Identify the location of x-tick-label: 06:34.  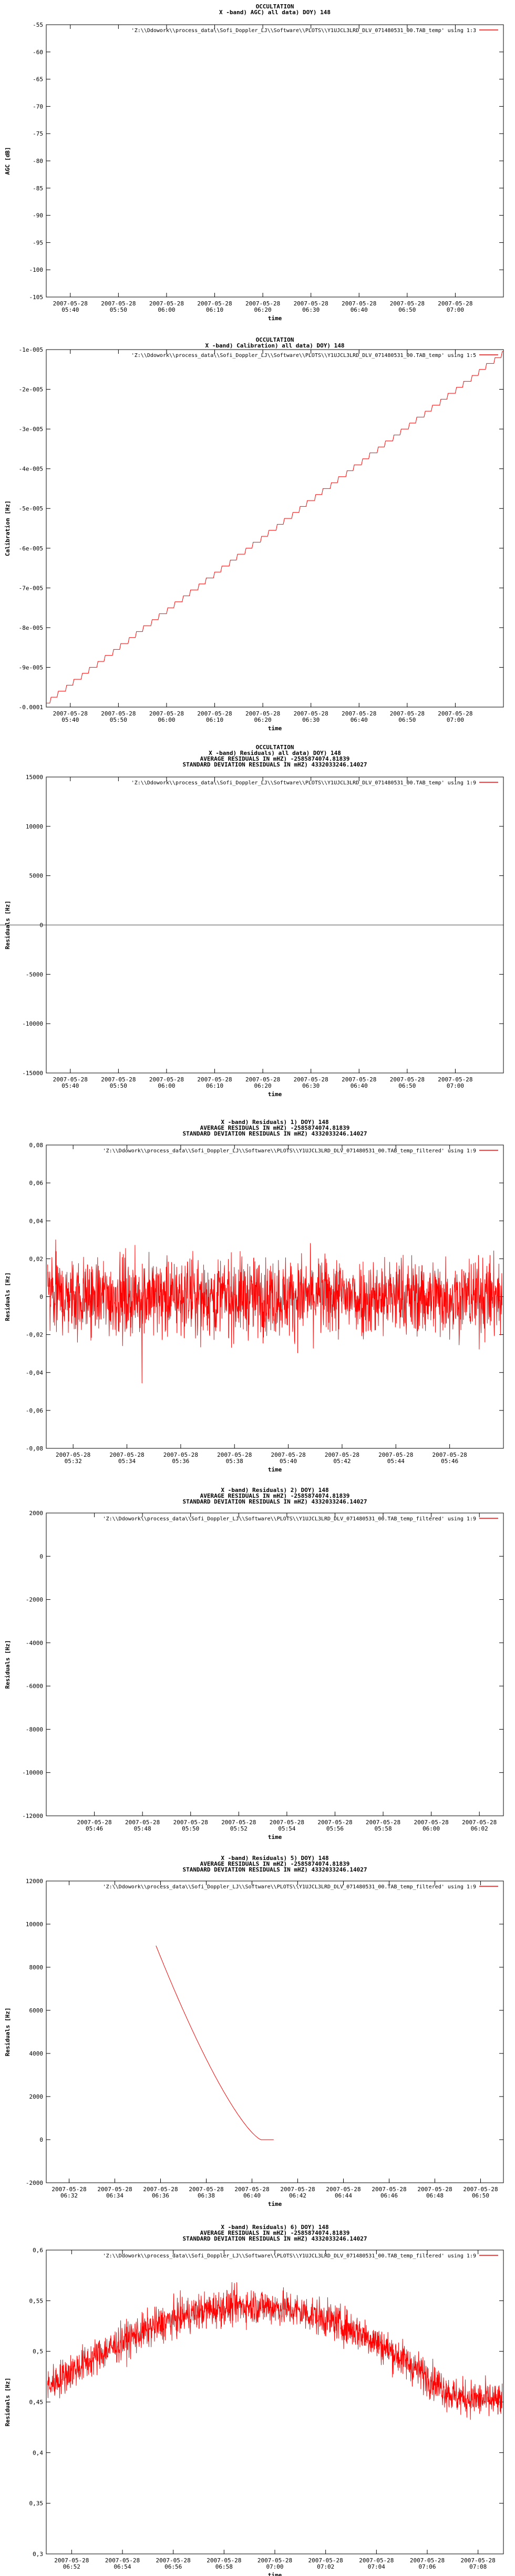
(114, 2195).